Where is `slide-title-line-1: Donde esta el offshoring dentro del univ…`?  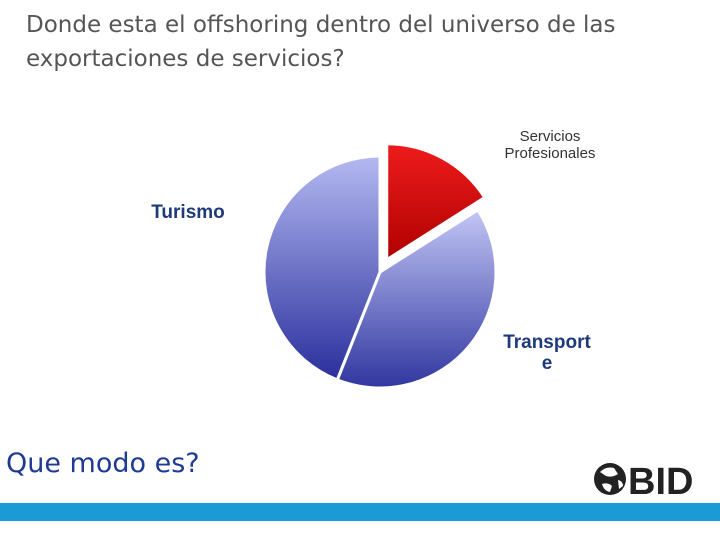 slide-title-line-1: Donde esta el offshoring dentro del univ… is located at coordinates (321, 25).